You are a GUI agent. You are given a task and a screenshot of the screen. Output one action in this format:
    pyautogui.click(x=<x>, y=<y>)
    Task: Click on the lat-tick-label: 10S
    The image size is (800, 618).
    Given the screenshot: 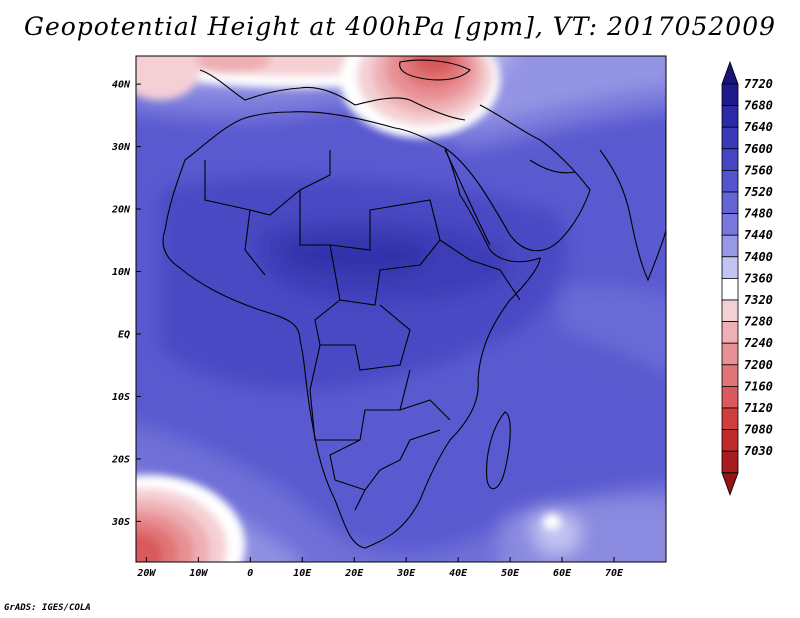 What is the action you would take?
    pyautogui.click(x=121, y=397)
    